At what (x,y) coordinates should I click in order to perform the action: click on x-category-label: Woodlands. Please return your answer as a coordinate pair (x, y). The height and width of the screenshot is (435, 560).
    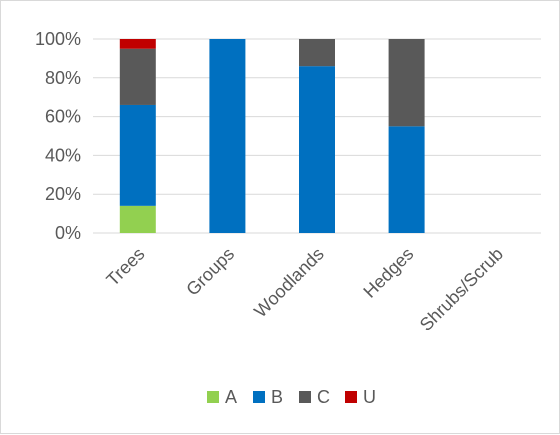
    Looking at the image, I should click on (289, 283).